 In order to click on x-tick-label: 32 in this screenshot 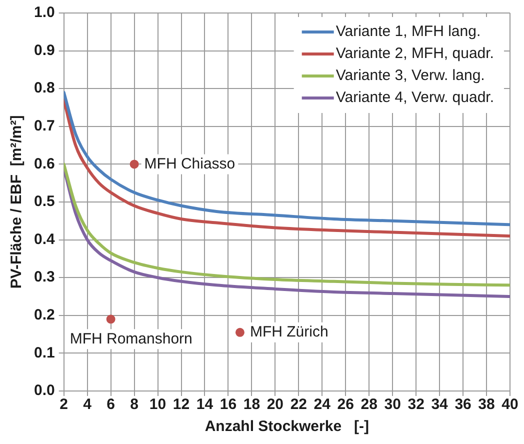, I will do `click(416, 405)`.